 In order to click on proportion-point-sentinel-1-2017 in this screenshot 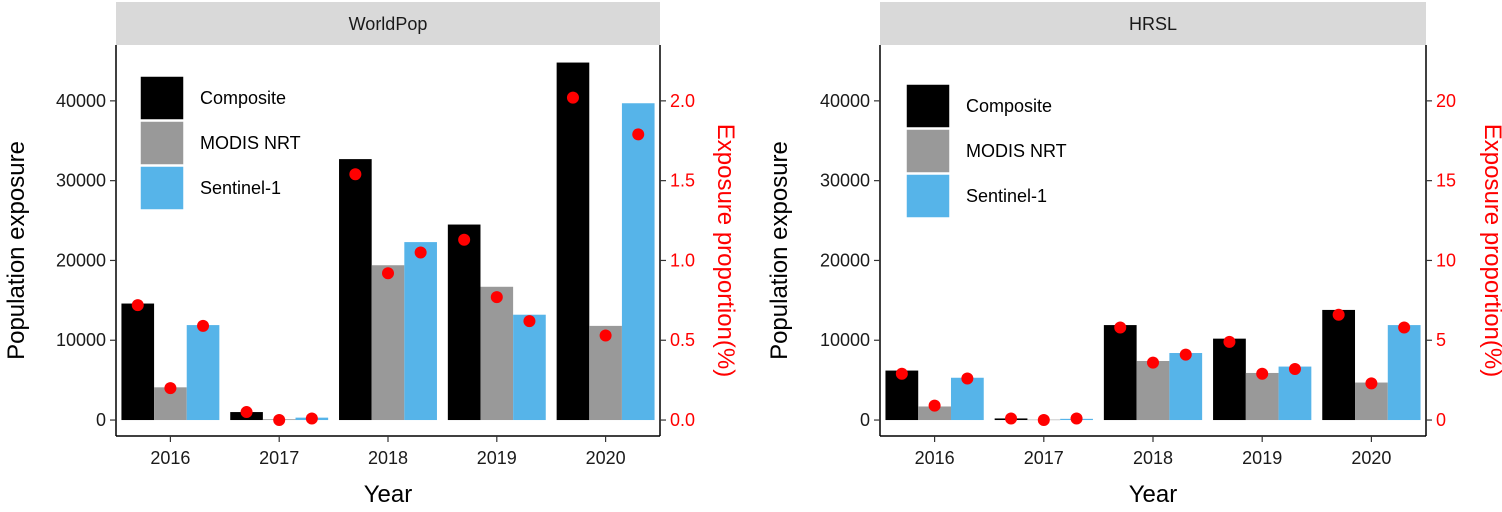, I will do `click(1076, 418)`.